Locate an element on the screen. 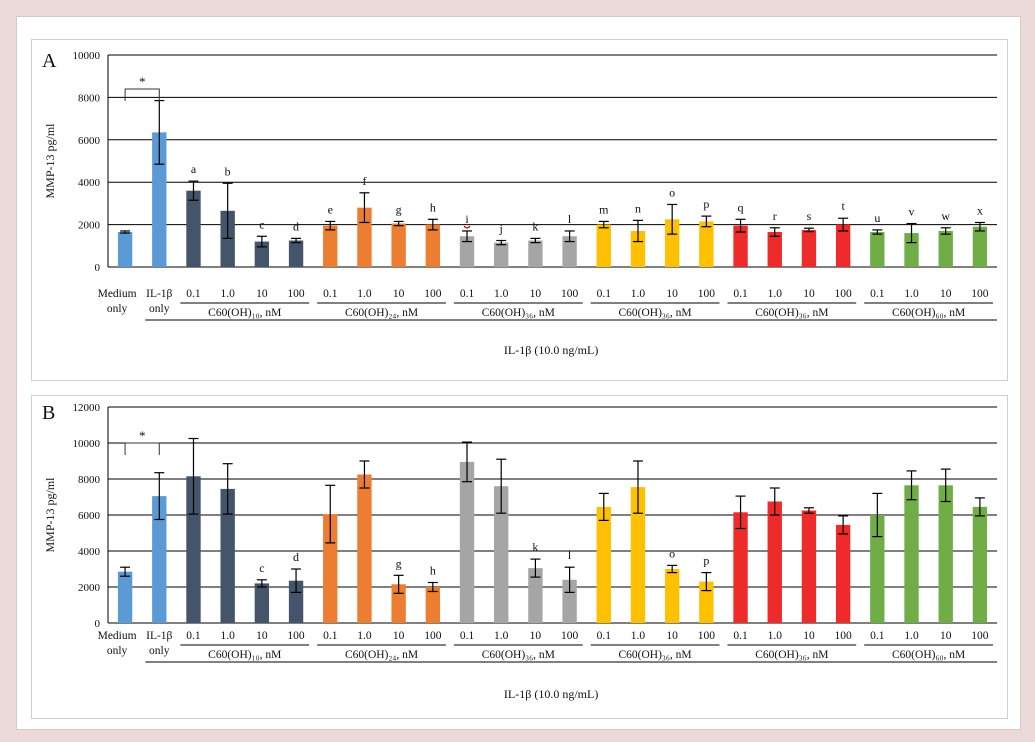 This screenshot has width=1035, height=742. significance-letter: n is located at coordinates (638, 208).